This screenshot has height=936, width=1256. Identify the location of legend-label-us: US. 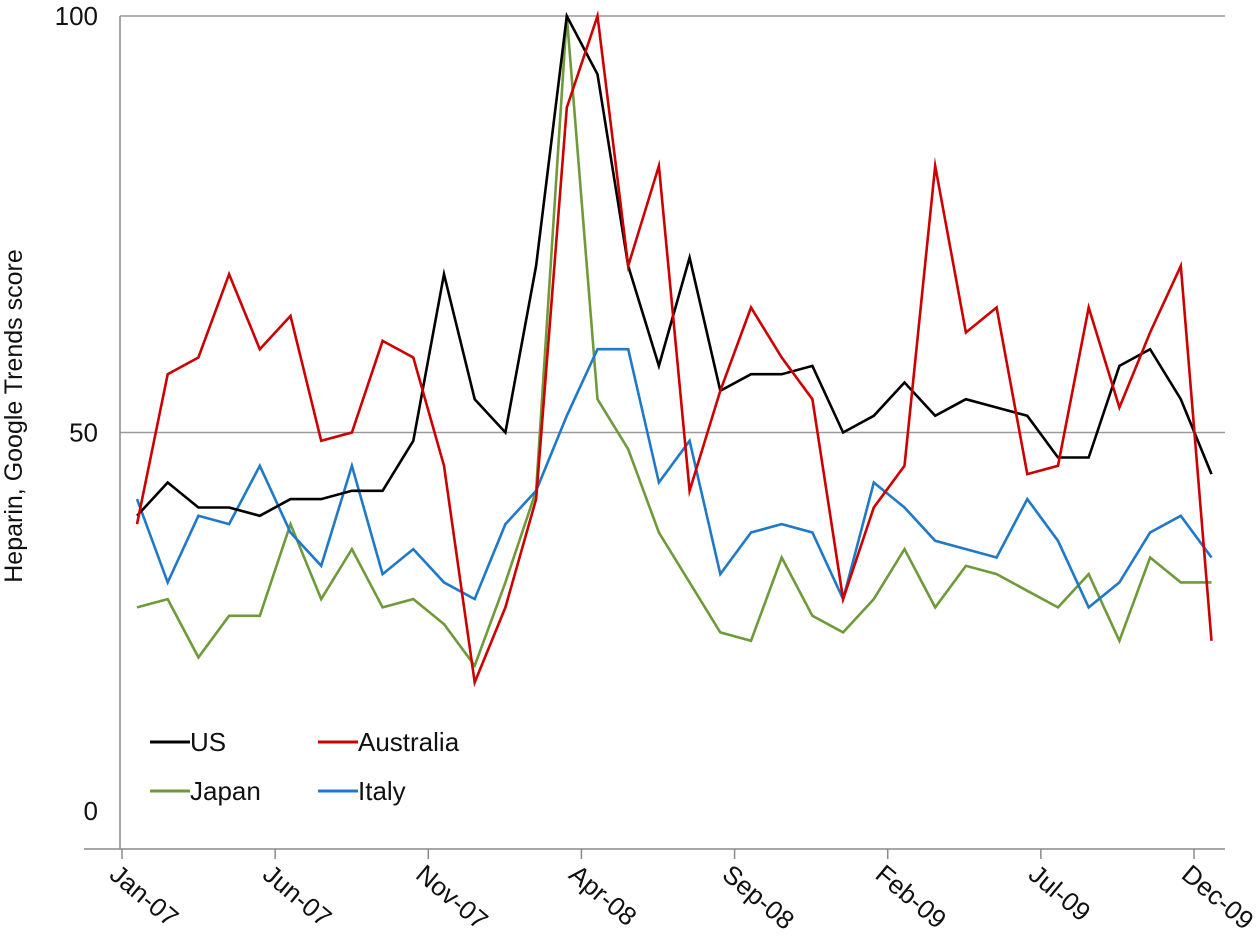
(208, 742).